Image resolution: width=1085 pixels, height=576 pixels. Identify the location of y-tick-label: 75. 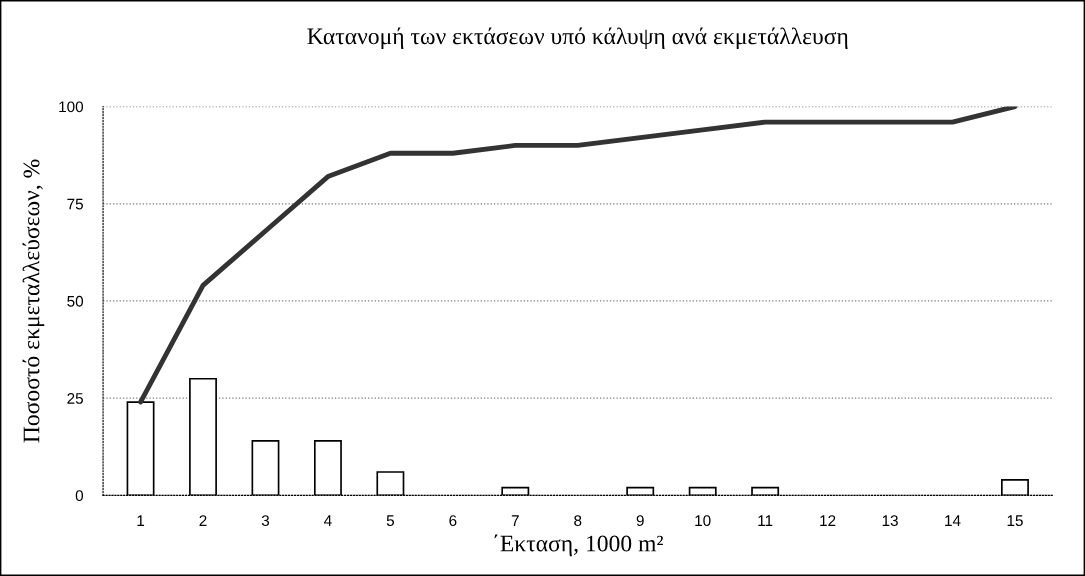
(75, 204).